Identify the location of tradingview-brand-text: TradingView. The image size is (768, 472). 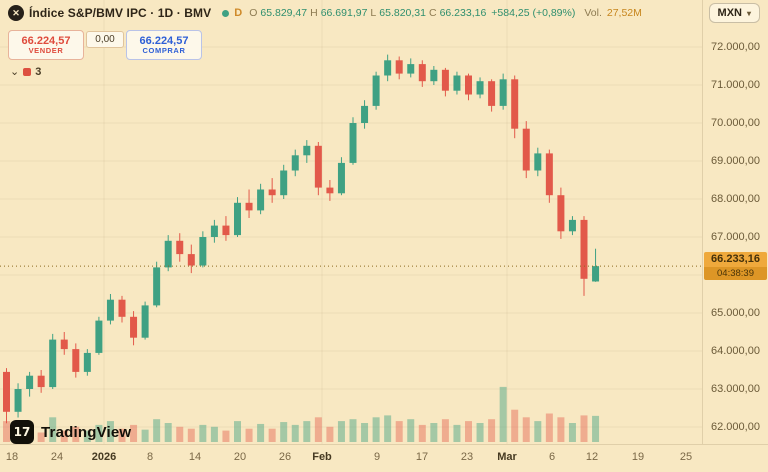
(86, 432).